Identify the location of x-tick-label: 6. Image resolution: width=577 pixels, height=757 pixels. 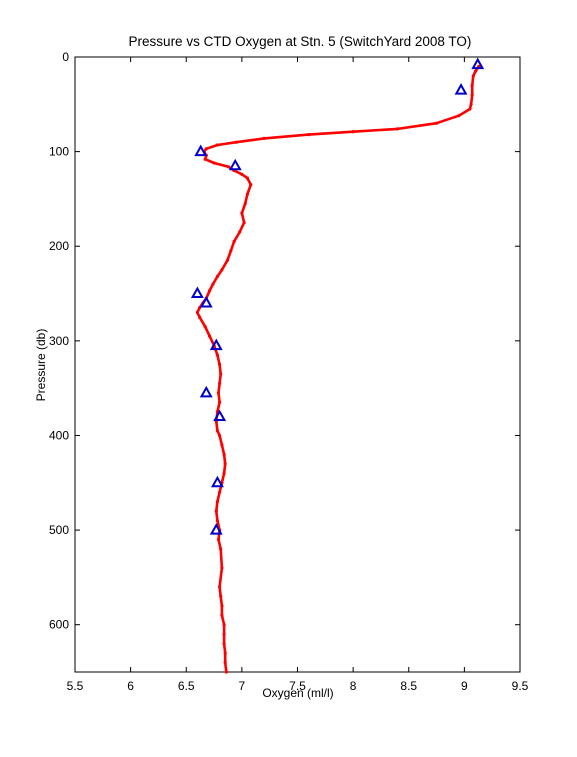
(130, 686).